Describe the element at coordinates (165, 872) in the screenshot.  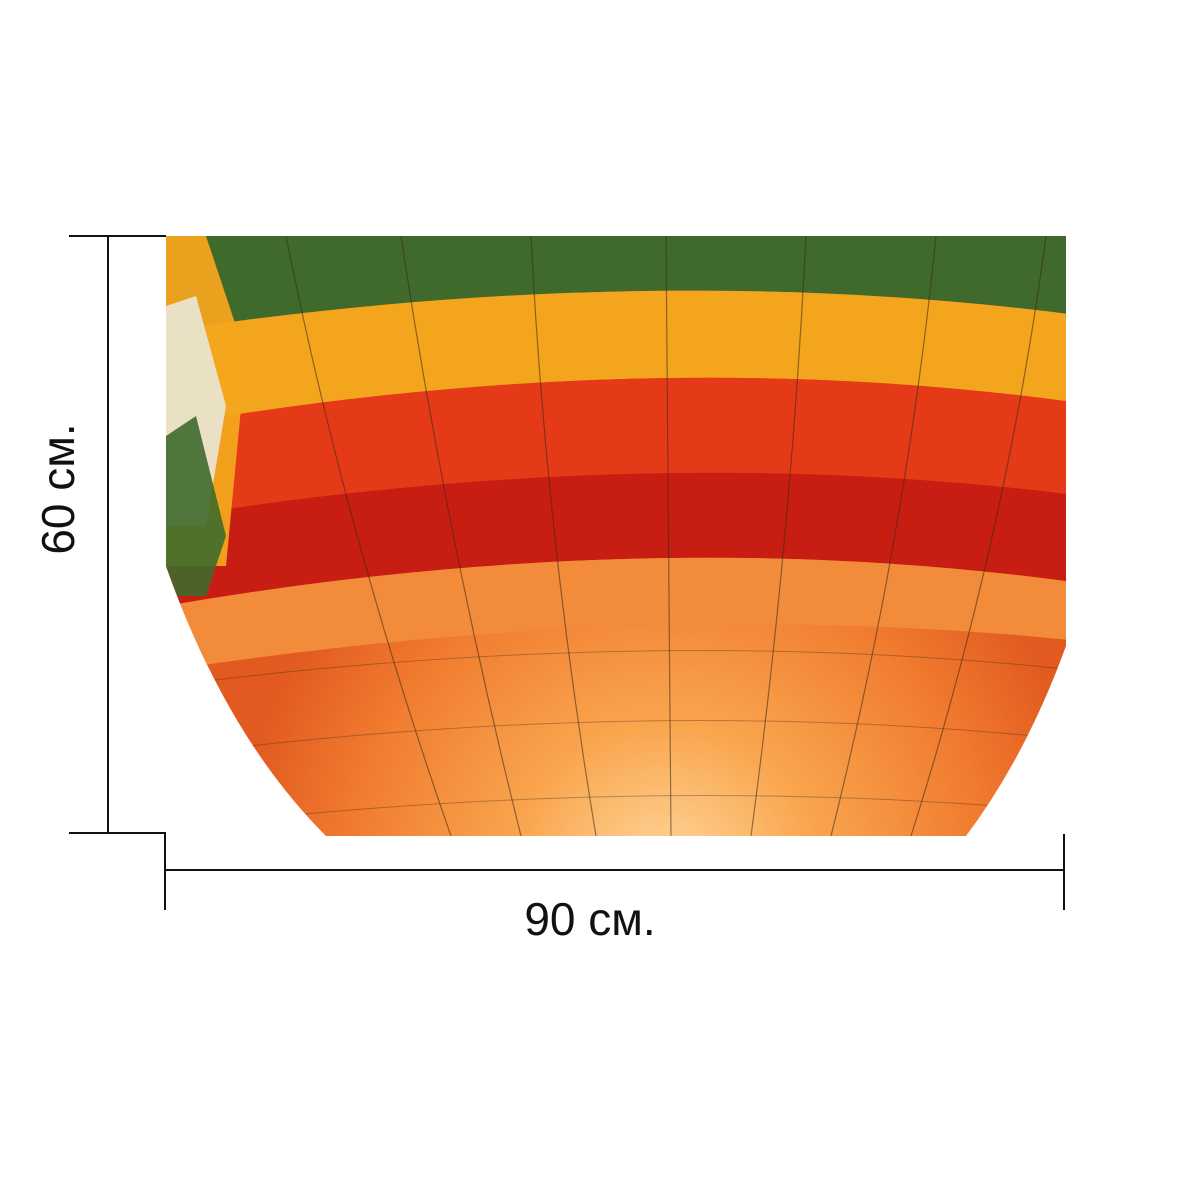
I see `width-dimension-left-tick` at that location.